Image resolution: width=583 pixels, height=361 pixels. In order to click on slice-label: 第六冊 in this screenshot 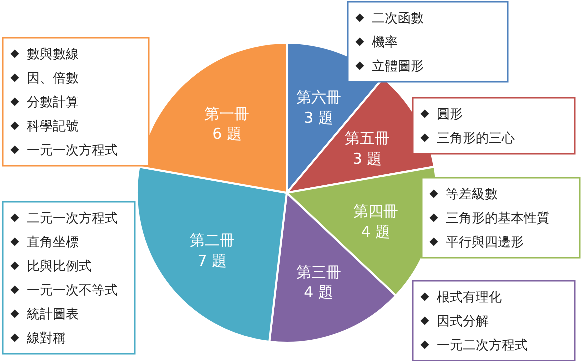, I will do `click(319, 97)`.